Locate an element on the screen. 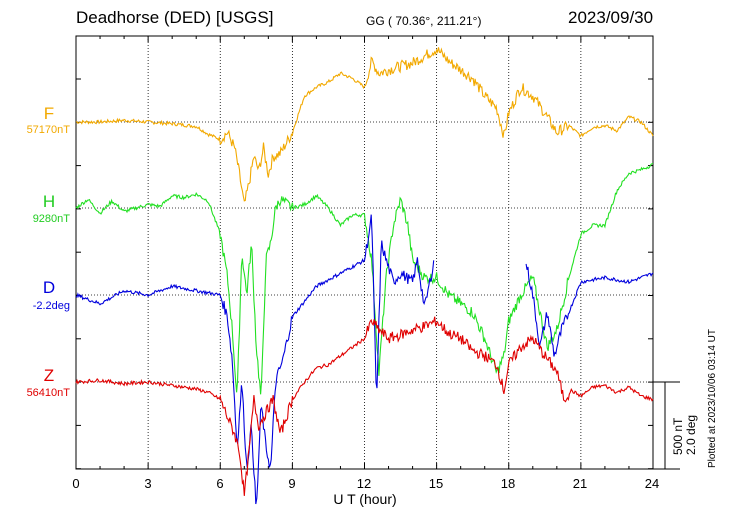  x-tick-6: 6 is located at coordinates (220, 483).